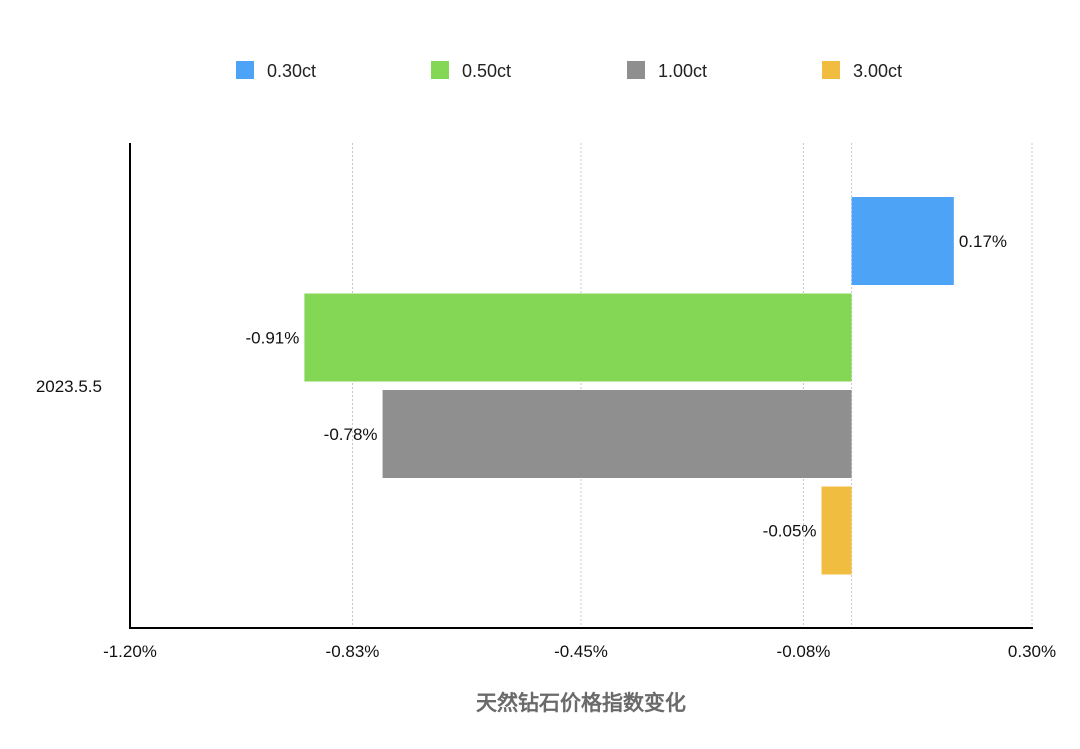 The image size is (1080, 749). Describe the element at coordinates (836, 530) in the screenshot. I see `bar-3.00ct` at that location.